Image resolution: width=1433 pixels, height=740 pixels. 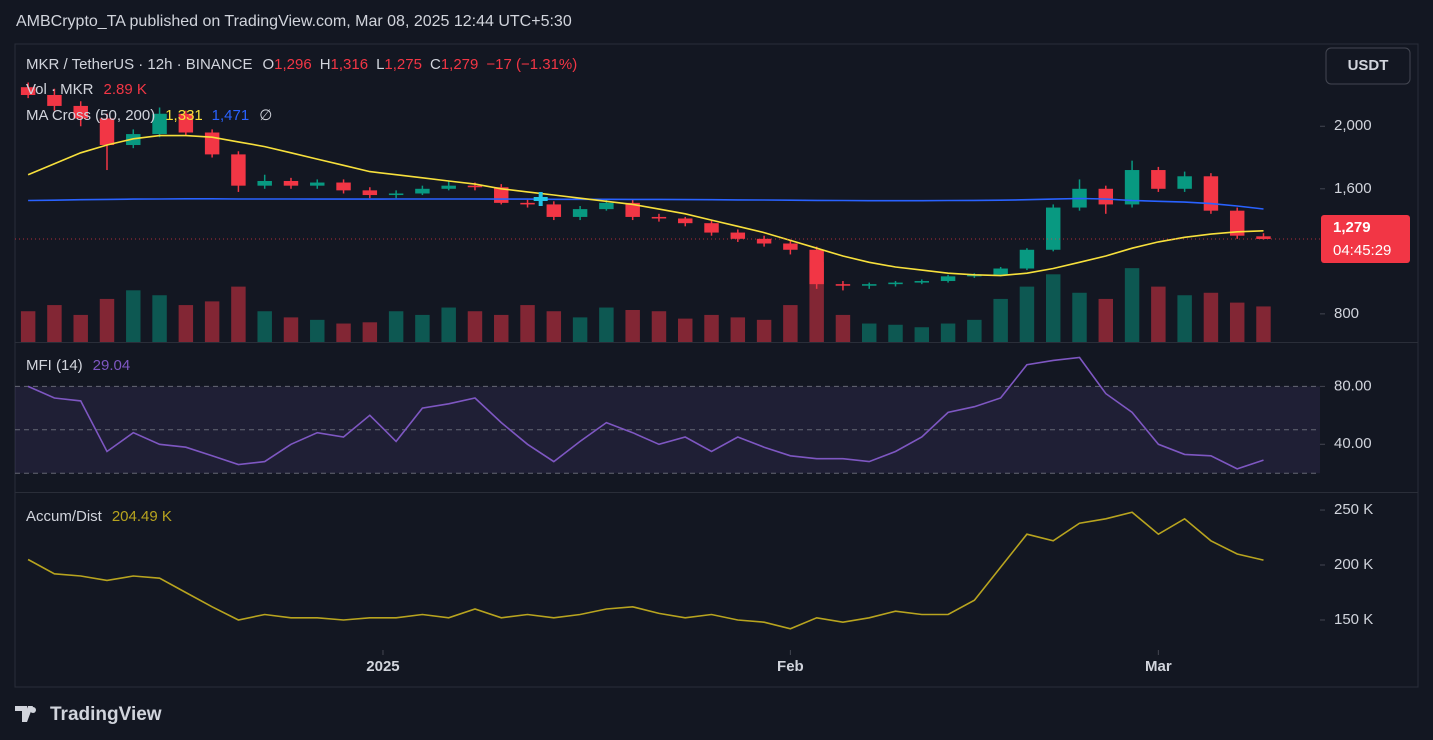 What do you see at coordinates (1353, 385) in the screenshot?
I see `y-tick-label: 80.00` at bounding box center [1353, 385].